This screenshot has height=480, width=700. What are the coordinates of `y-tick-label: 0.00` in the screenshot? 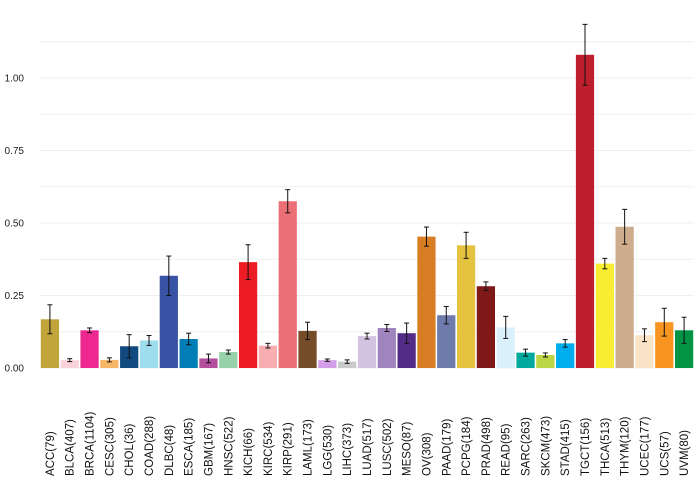 It's located at (15, 369).